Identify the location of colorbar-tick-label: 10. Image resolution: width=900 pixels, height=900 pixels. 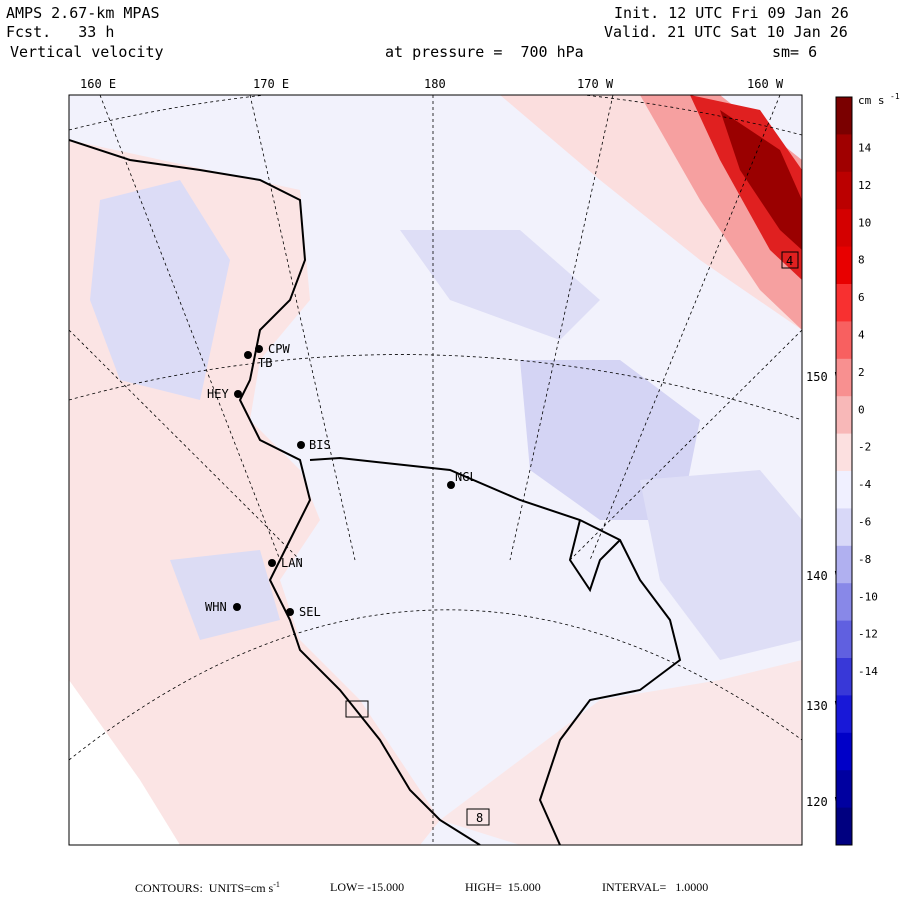
(864, 222).